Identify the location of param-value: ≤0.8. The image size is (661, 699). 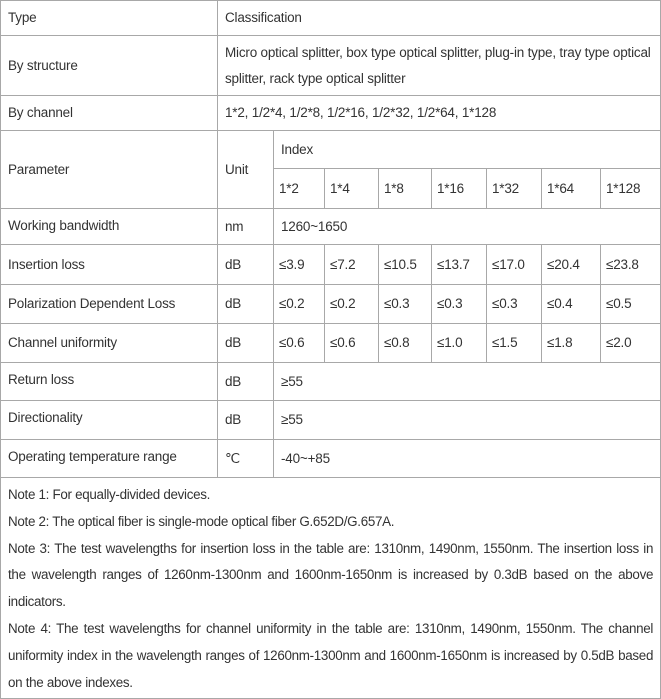
(405, 343).